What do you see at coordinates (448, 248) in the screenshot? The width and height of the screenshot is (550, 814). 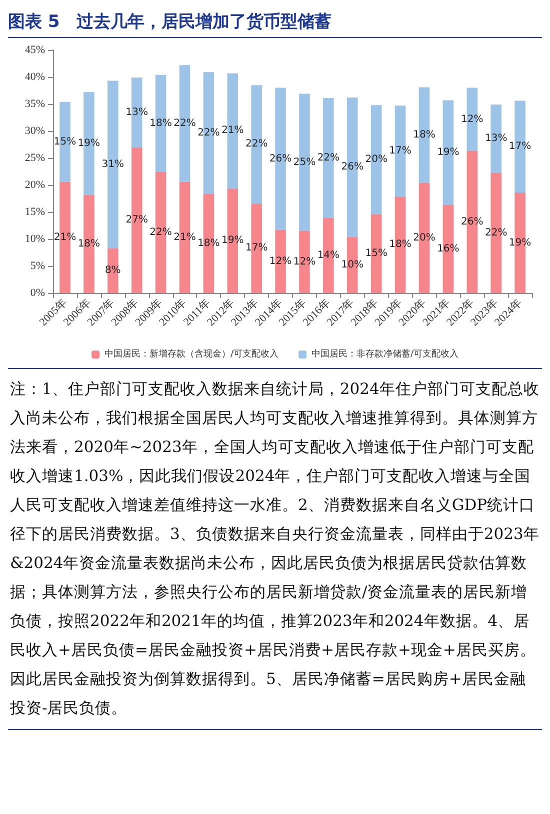 I see `data-label: 16%` at bounding box center [448, 248].